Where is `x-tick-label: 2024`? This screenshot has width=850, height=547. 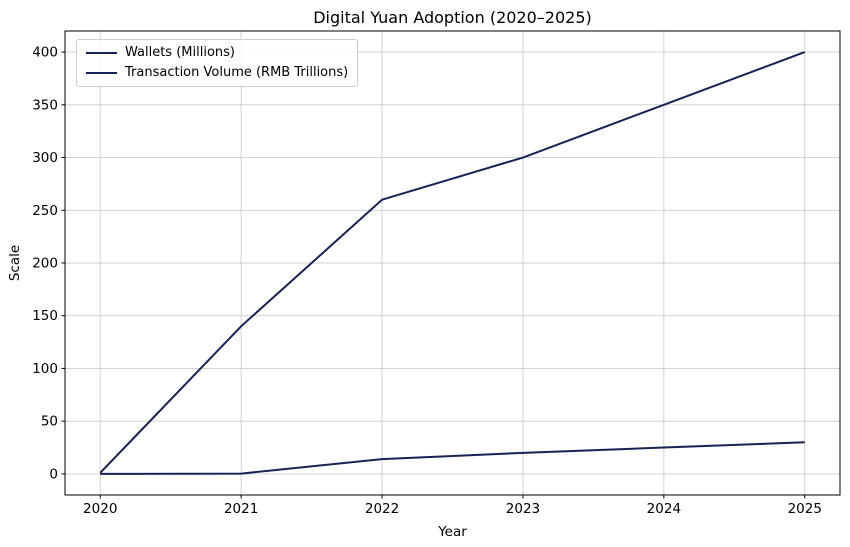
x-tick-label: 2024 is located at coordinates (664, 509).